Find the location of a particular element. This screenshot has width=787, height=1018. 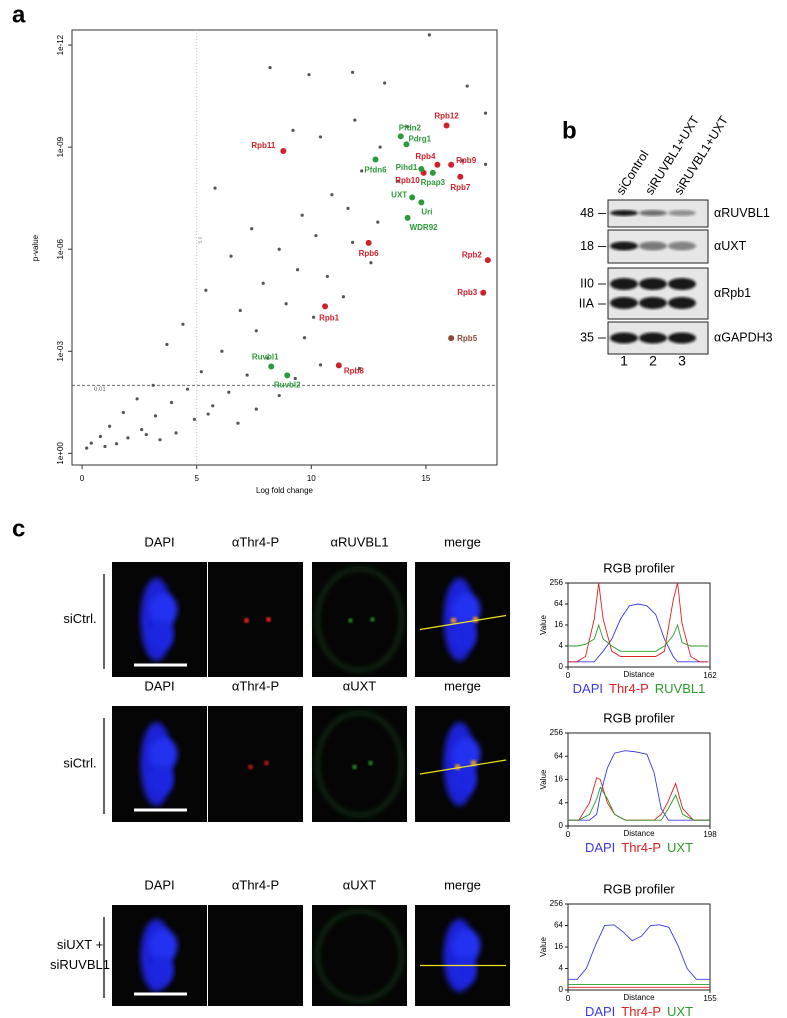

condition-label: siUXT + is located at coordinates (80, 944).